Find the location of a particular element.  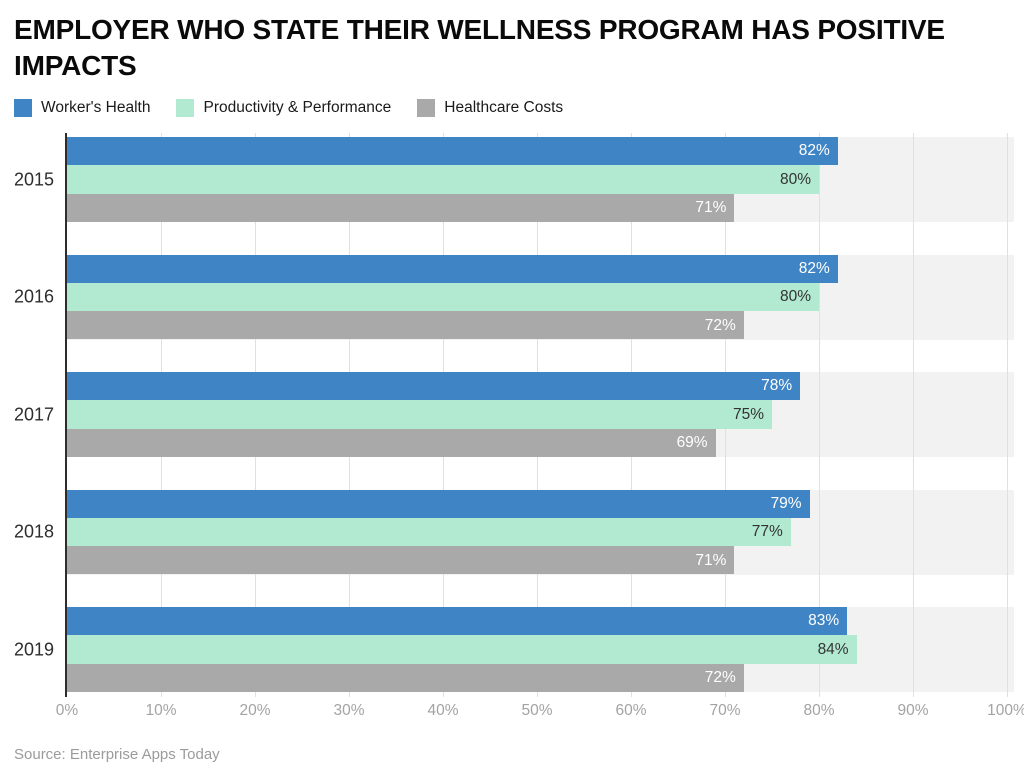

bar-value-label: 79% is located at coordinates (786, 503).